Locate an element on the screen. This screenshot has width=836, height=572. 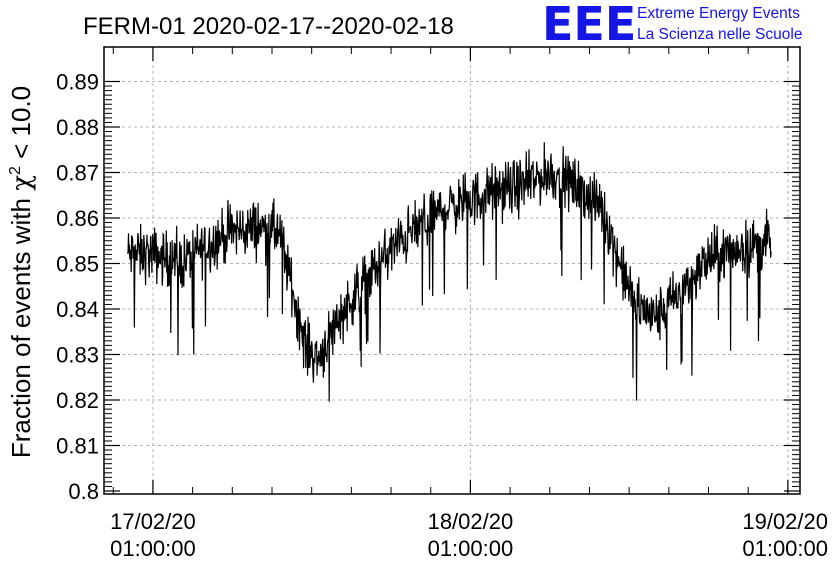
y-tick-label: 0.88 is located at coordinates (77, 127).